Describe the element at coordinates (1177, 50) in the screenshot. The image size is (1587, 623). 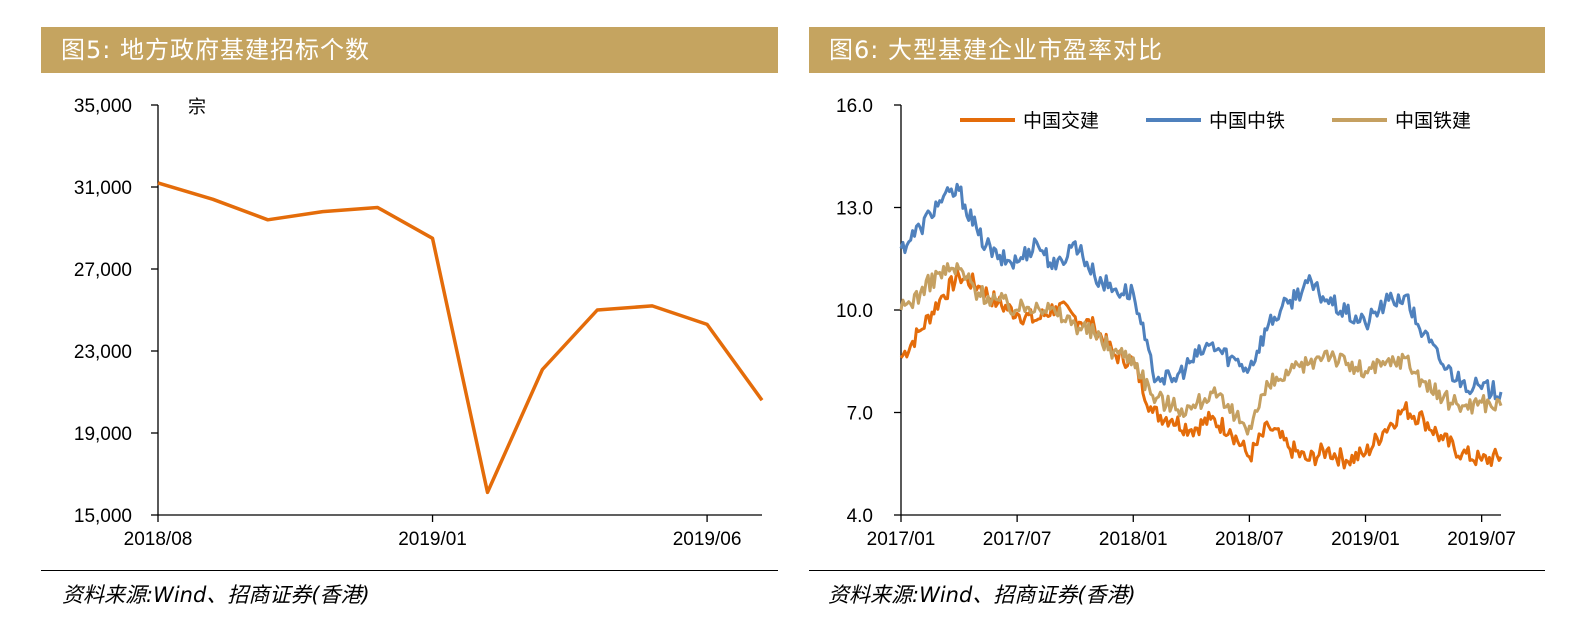
I see `figure-6-title: 图6: 大型基建企业市盈率对比` at that location.